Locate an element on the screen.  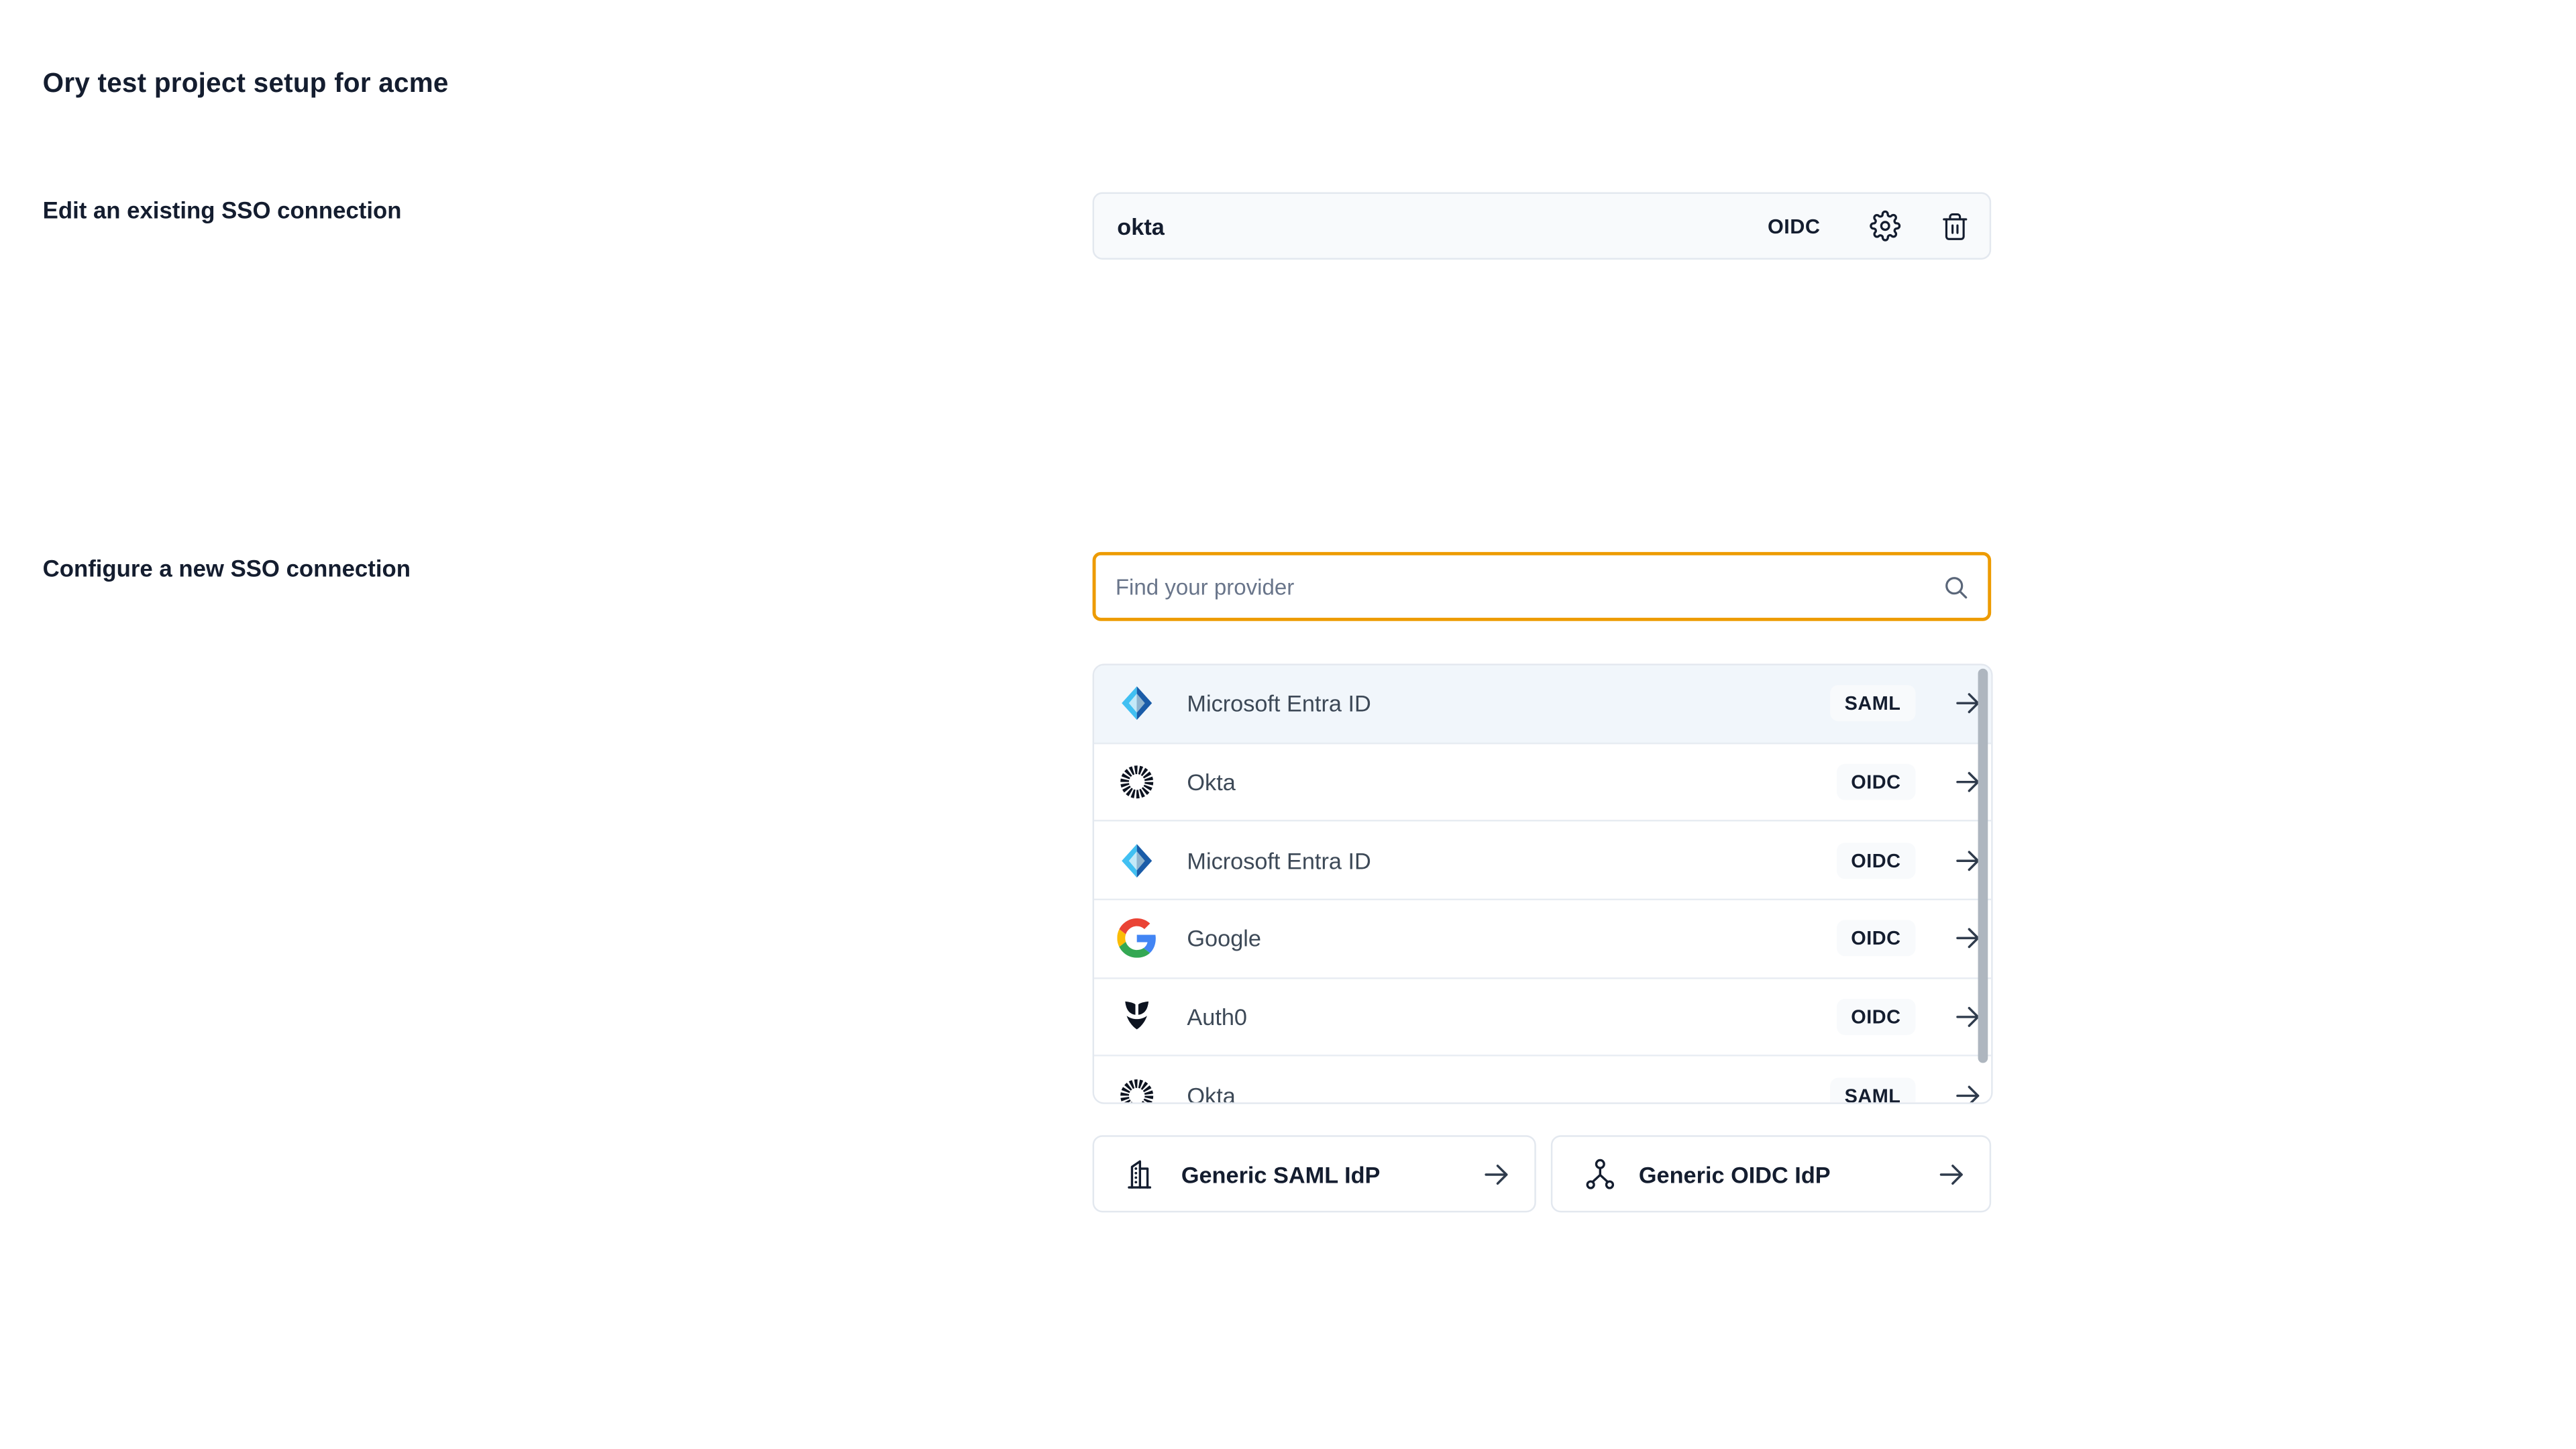
delete-button is located at coordinates (1955, 226).